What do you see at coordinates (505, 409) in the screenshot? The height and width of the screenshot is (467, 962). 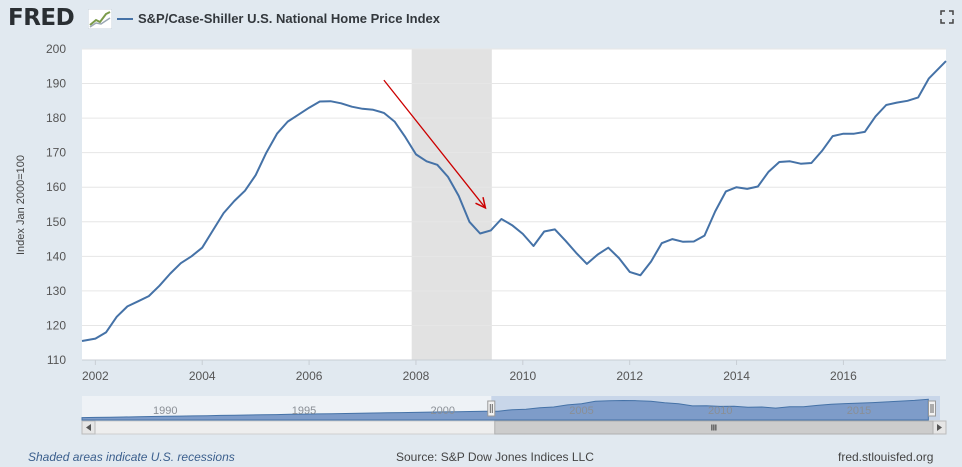 I see `navigator-series-area` at bounding box center [505, 409].